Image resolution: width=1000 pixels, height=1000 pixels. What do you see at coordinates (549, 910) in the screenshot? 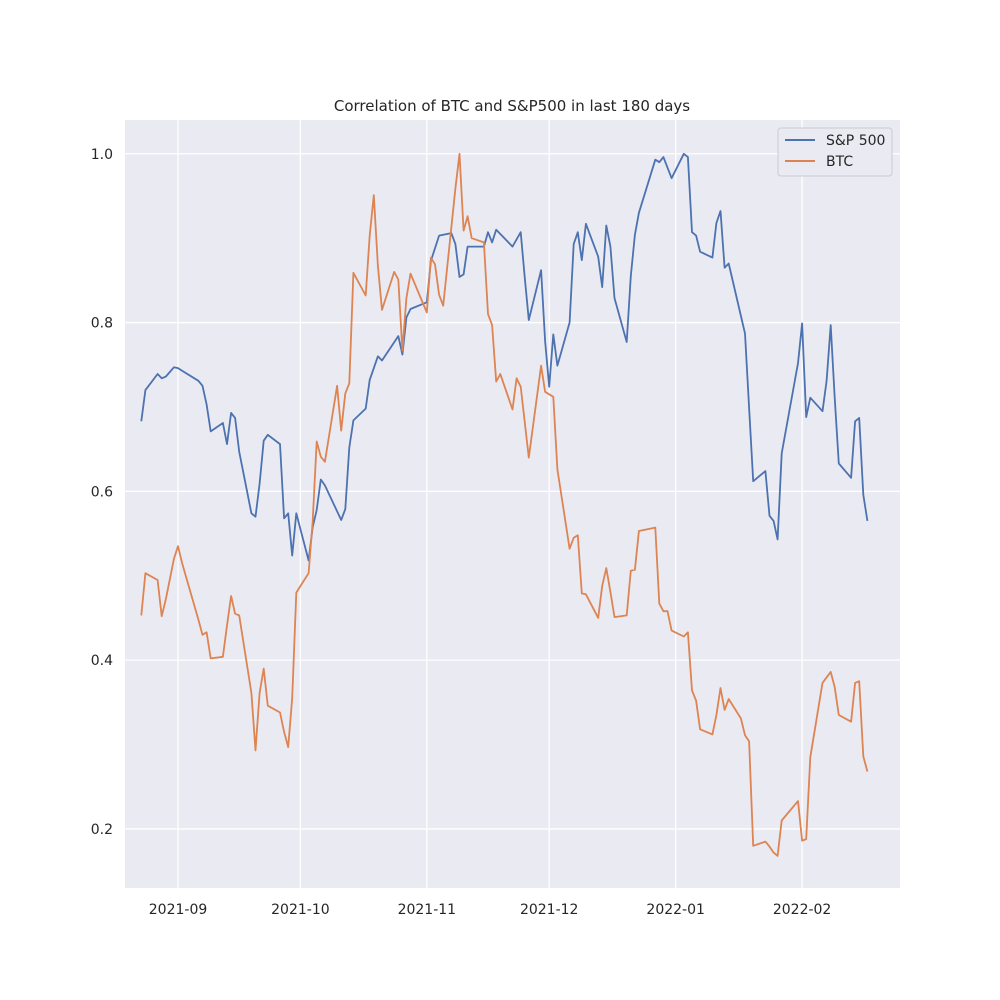
I see `x-tick-label: 2021-12` at bounding box center [549, 910].